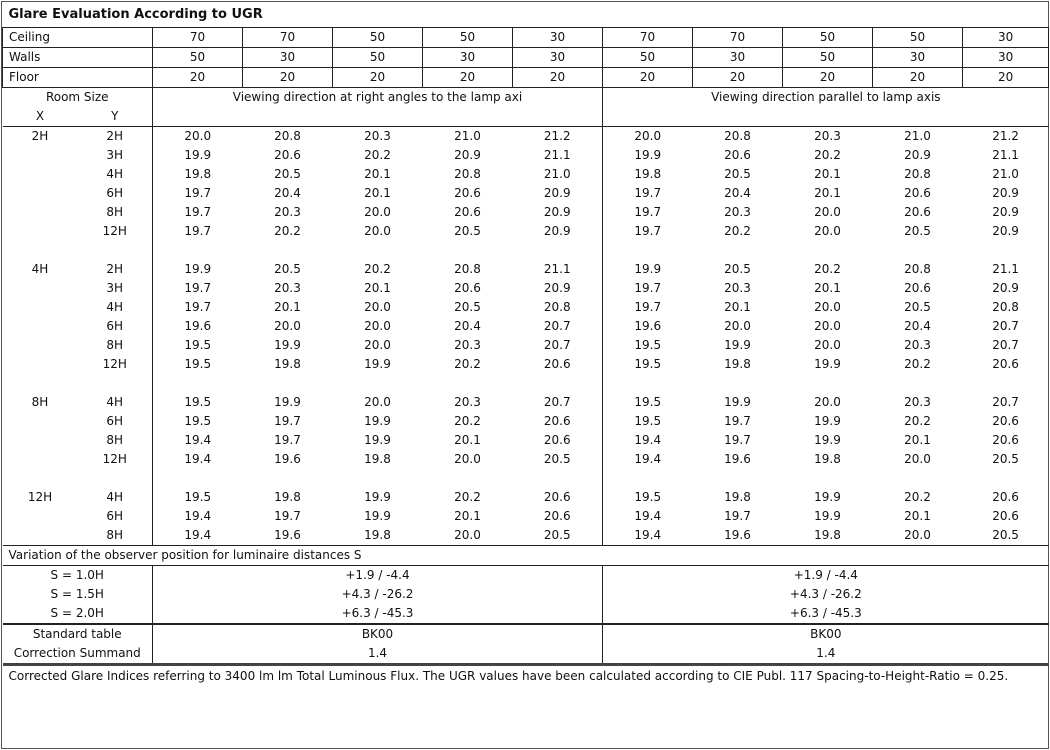 The height and width of the screenshot is (750, 1050). What do you see at coordinates (377, 575) in the screenshot?
I see `variation-right-angles: +1.9 / -4.4` at bounding box center [377, 575].